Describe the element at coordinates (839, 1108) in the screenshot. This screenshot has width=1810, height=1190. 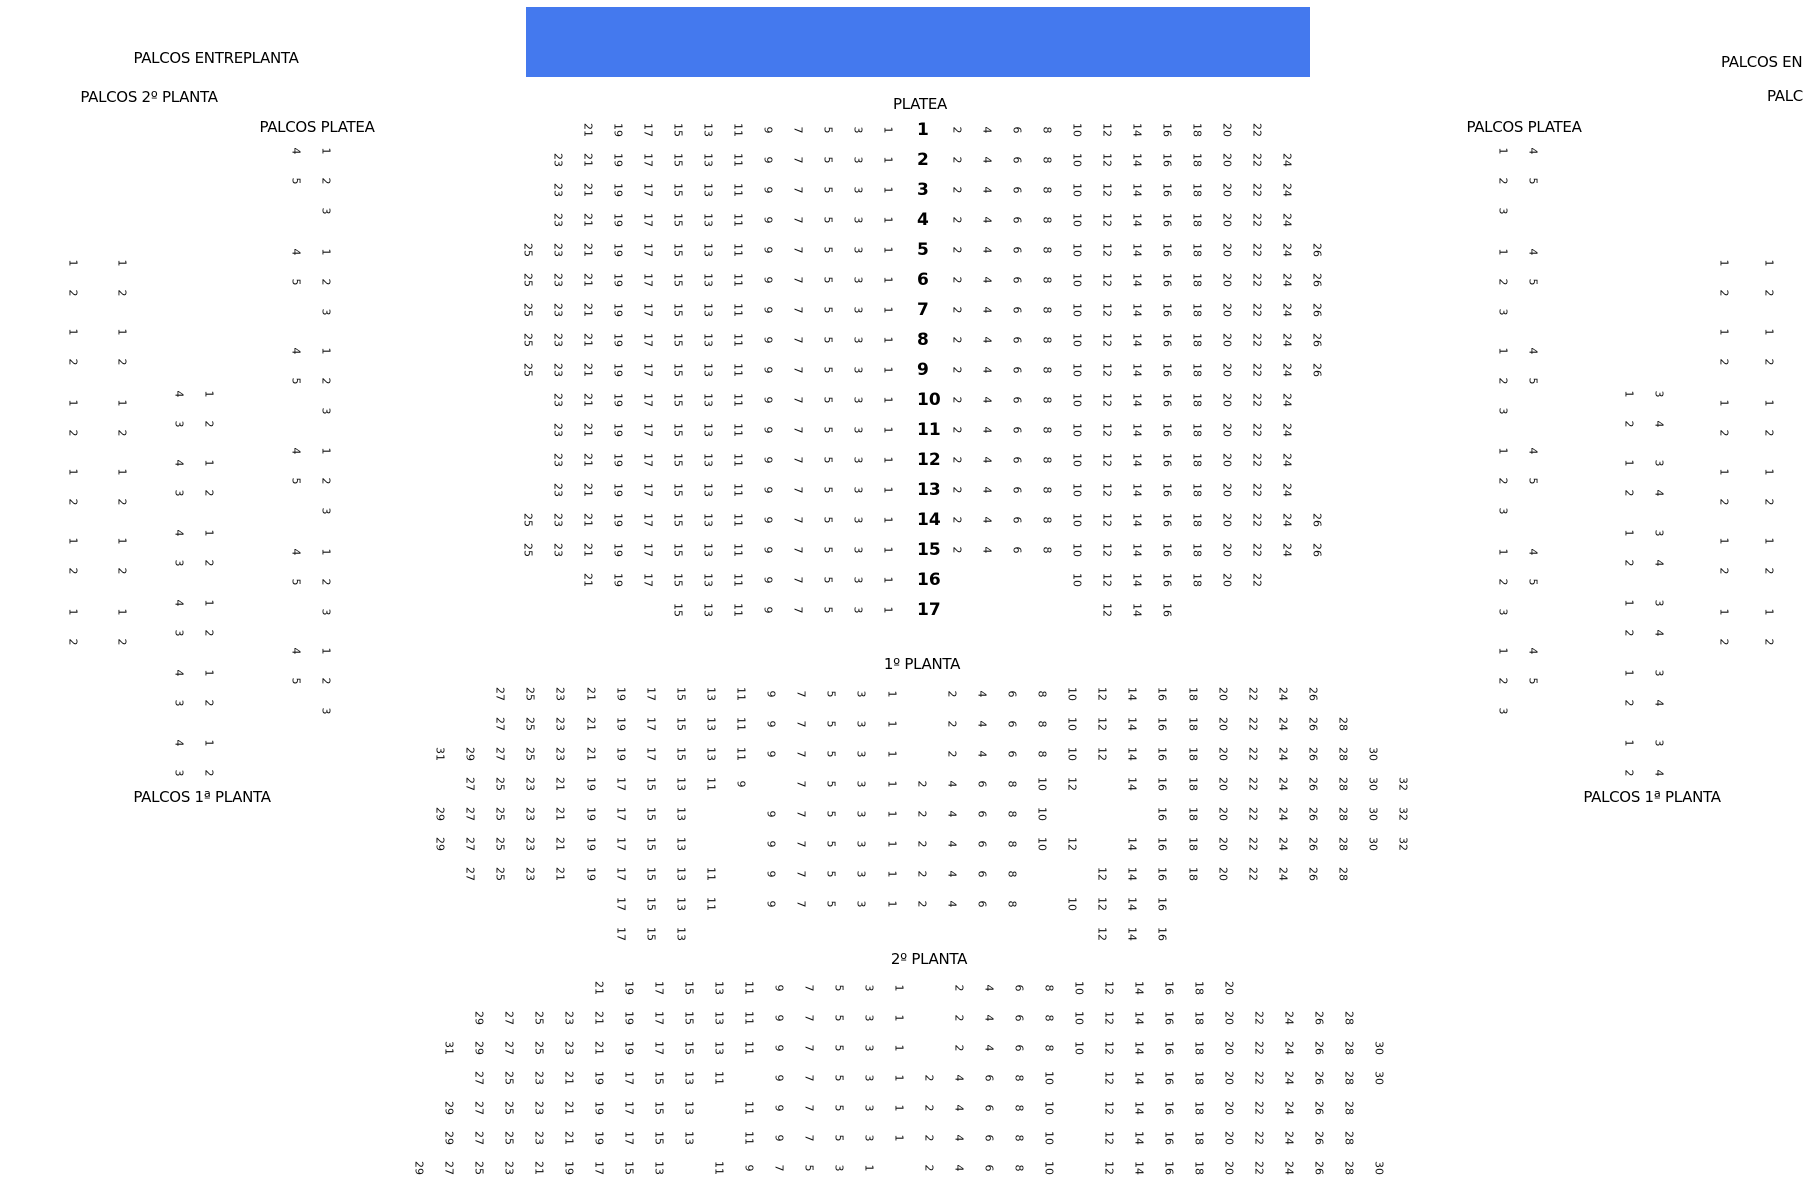
I see `planta-2-seat: 5` at that location.